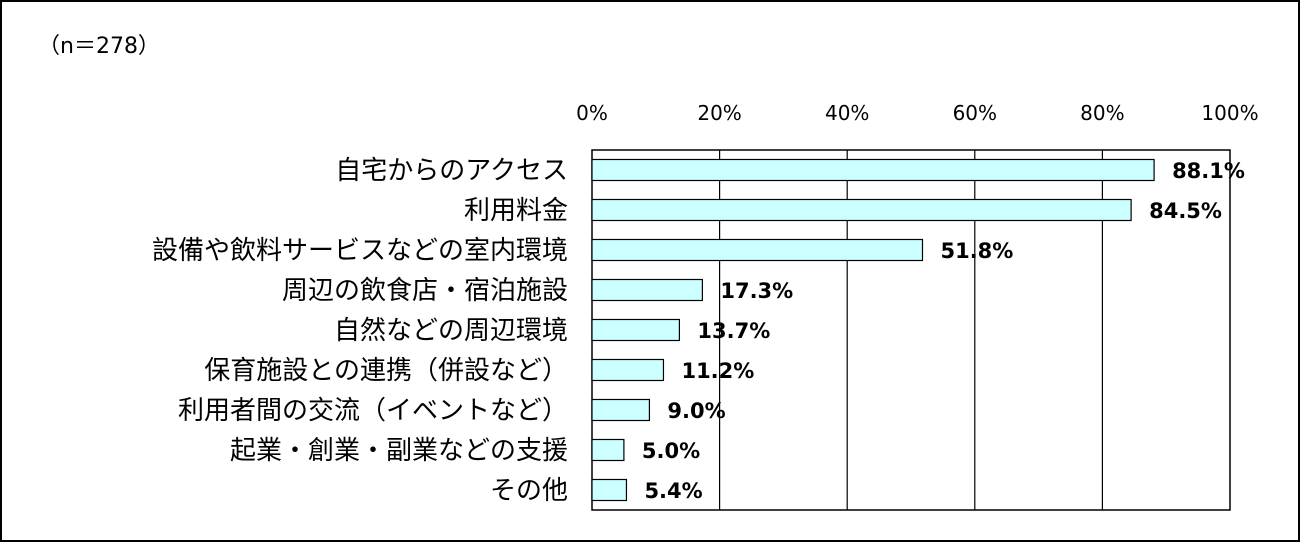 This screenshot has width=1300, height=542. What do you see at coordinates (847, 113) in the screenshot?
I see `x-tick-label-40: 40%` at bounding box center [847, 113].